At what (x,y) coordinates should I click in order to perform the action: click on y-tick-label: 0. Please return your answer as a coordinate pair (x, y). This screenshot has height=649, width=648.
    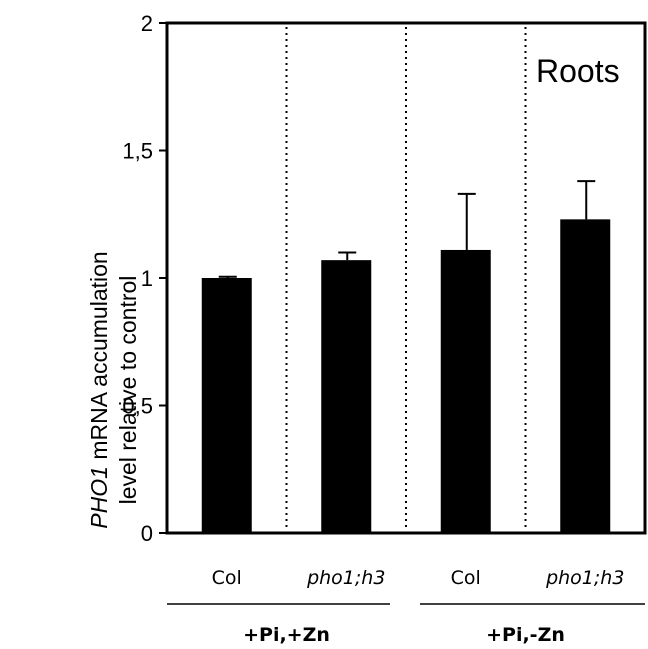
    Looking at the image, I should click on (147, 533).